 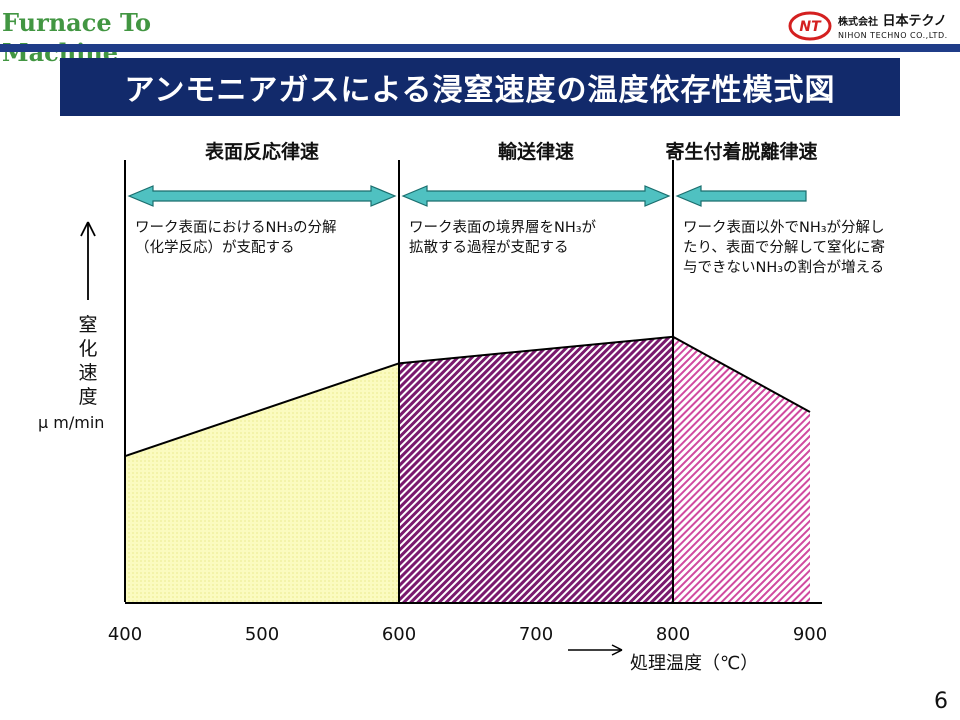 I want to click on x-tick-label-700: 700, so click(x=536, y=634).